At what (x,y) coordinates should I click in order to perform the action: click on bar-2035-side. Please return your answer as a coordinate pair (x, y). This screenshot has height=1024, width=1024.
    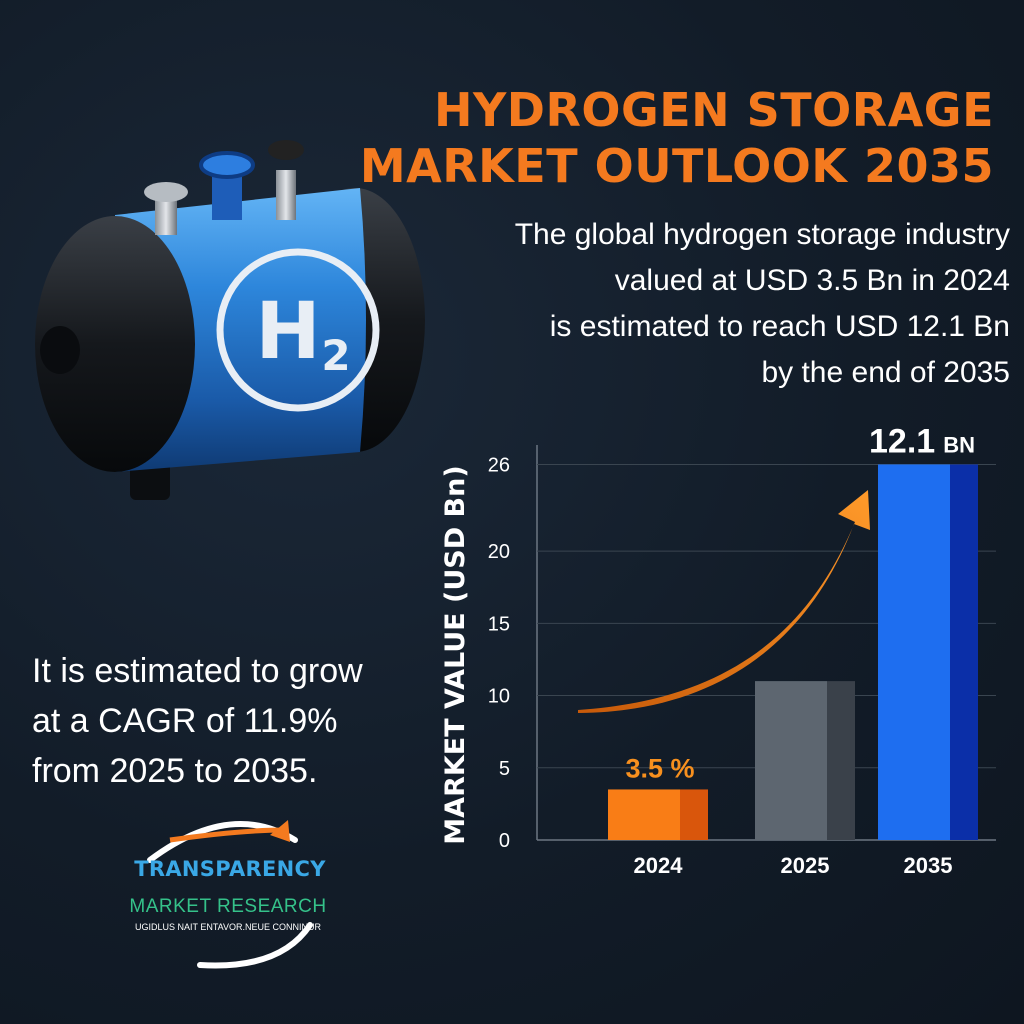
    Looking at the image, I should click on (964, 652).